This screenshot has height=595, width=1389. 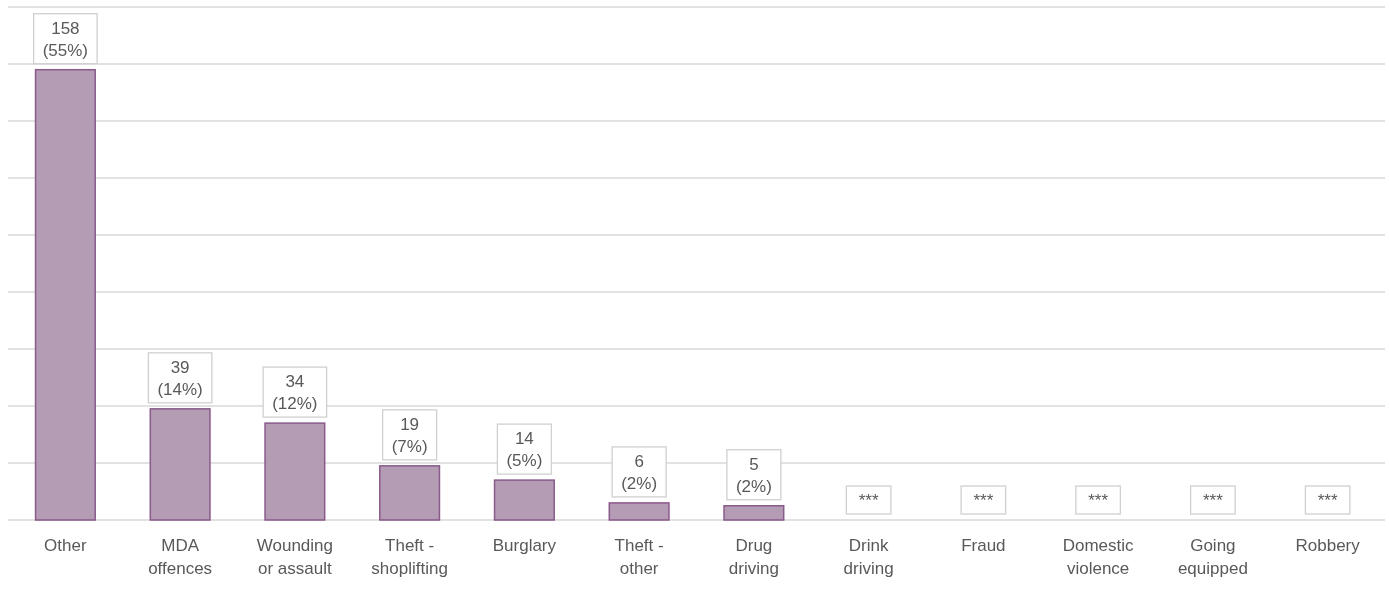 What do you see at coordinates (868, 557) in the screenshot?
I see `x-tick-label: Drink driving` at bounding box center [868, 557].